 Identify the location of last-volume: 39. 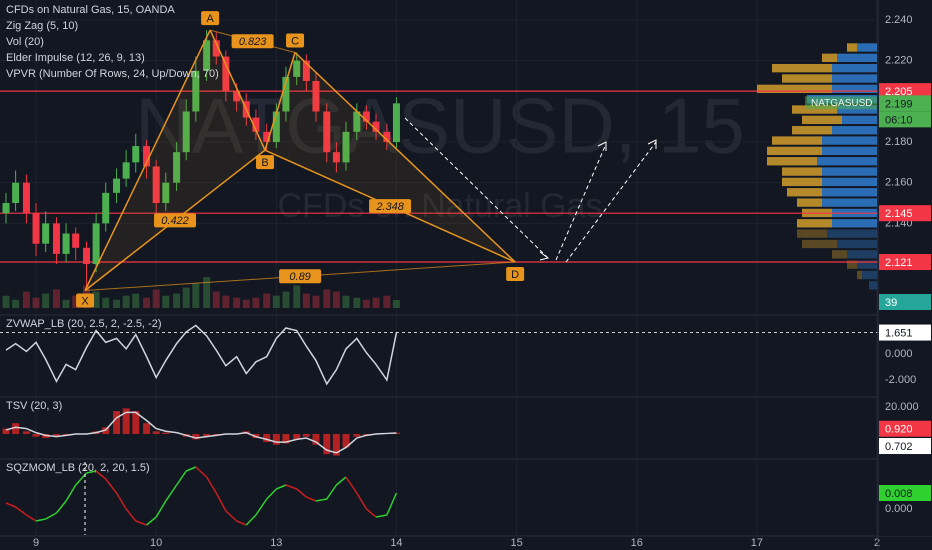
(891, 303).